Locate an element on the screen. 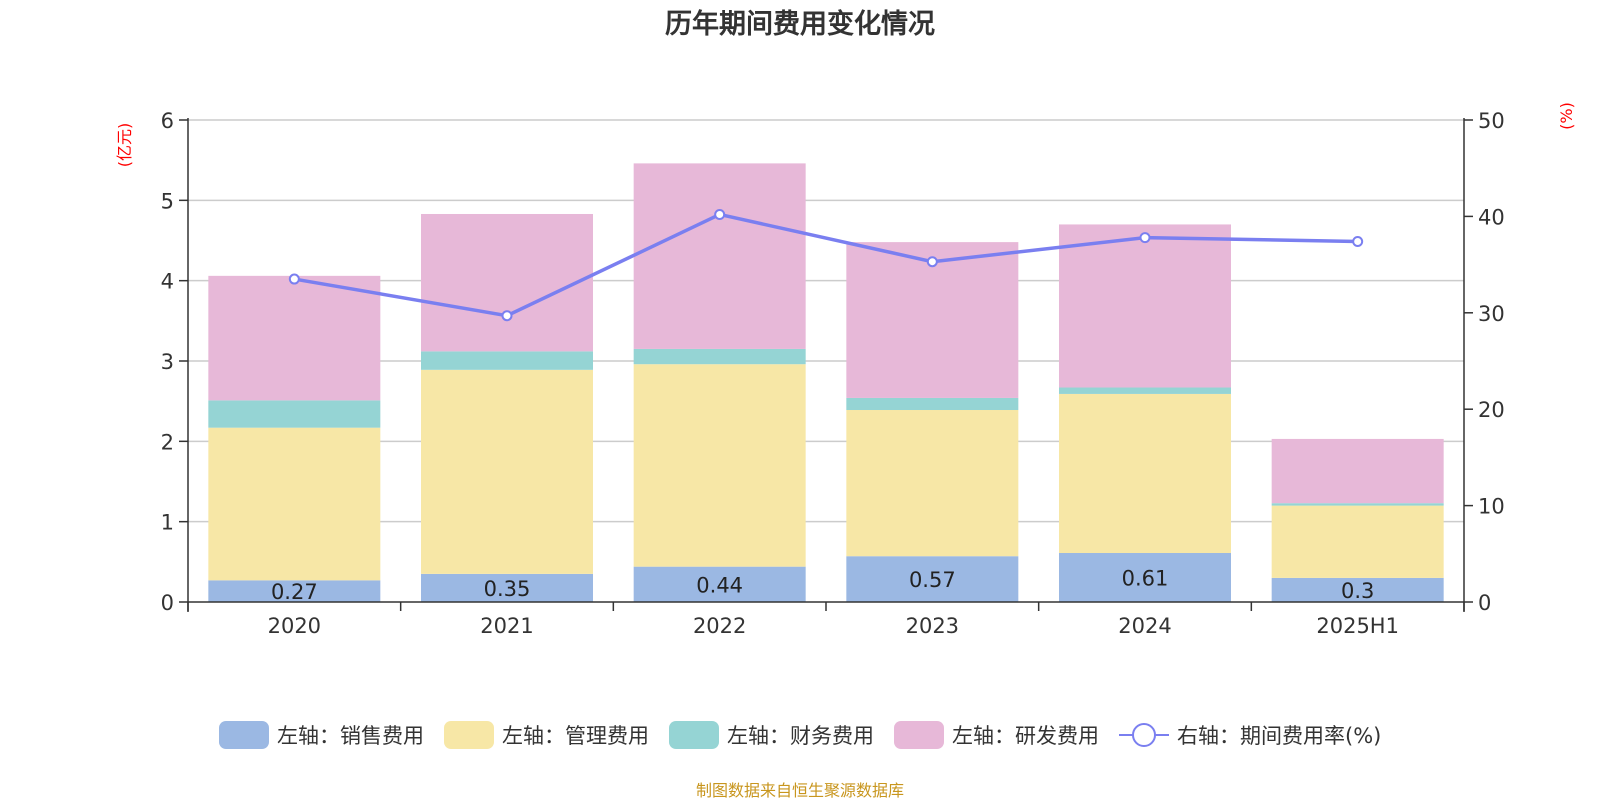  x-axis-tick-label: 2024 is located at coordinates (1144, 626).